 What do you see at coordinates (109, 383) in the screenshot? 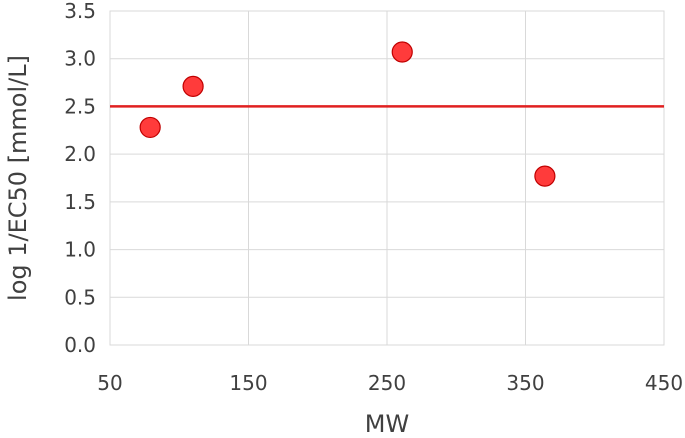
I see `x-tick-label: 50` at bounding box center [109, 383].